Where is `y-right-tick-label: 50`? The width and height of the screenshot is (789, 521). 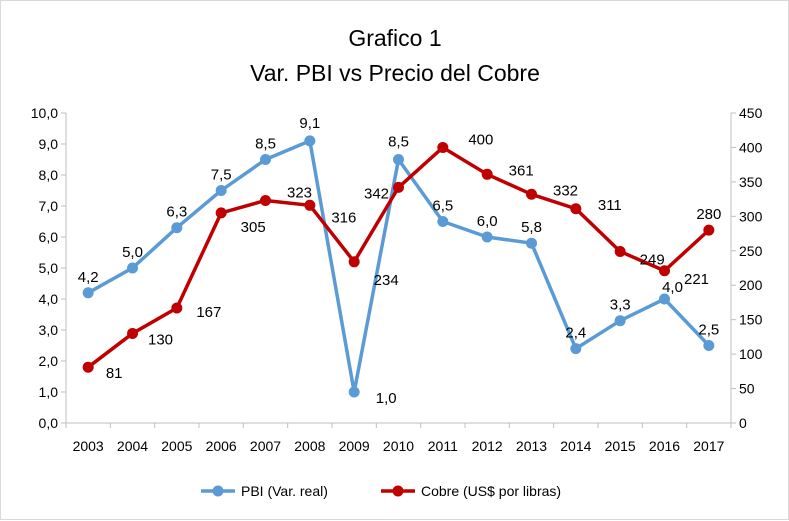 y-right-tick-label: 50 is located at coordinates (747, 389).